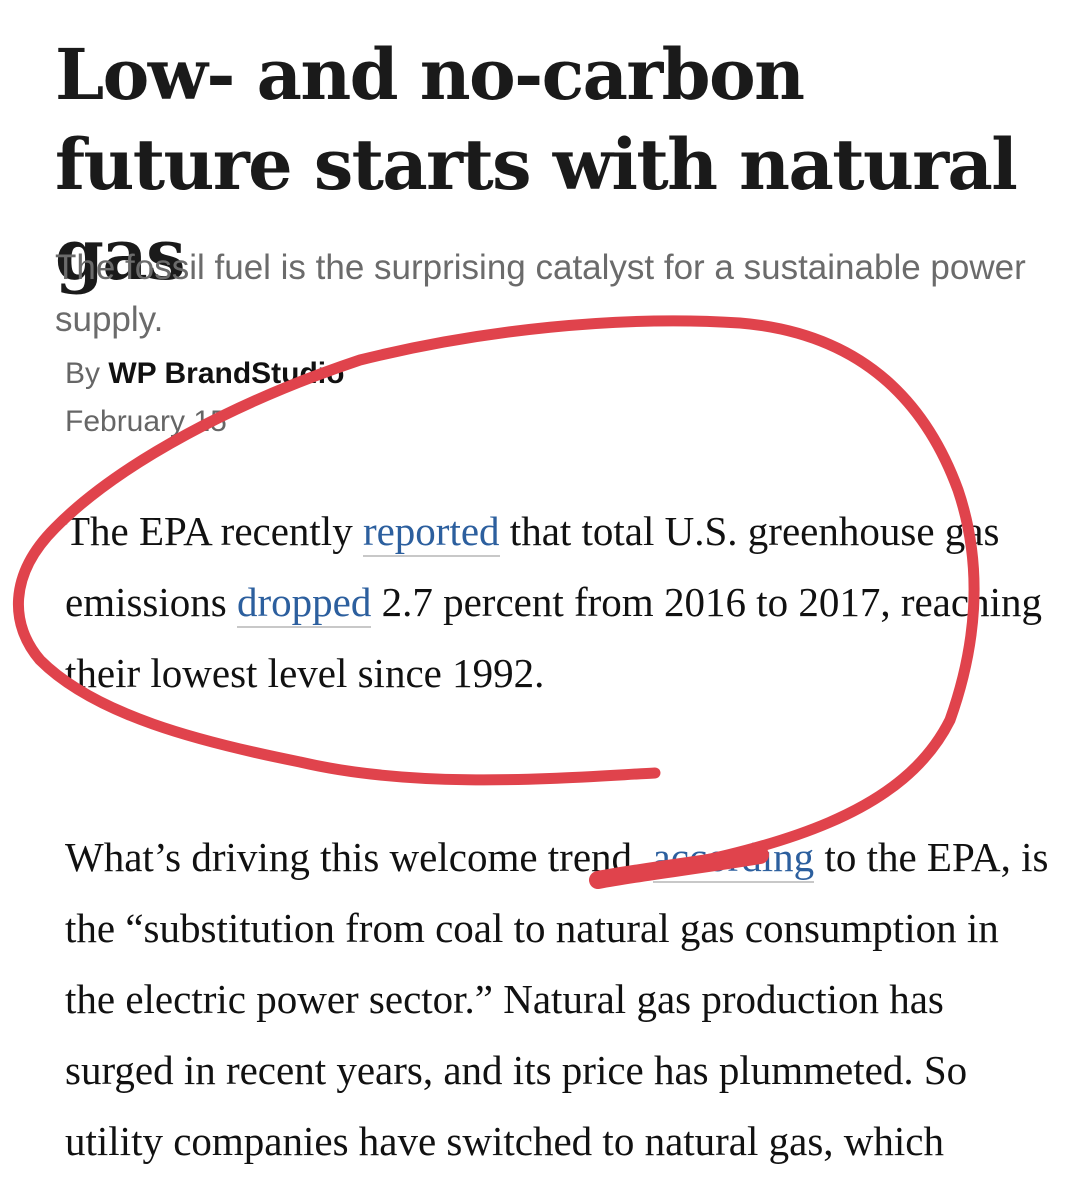 Image resolution: width=1085 pixels, height=1200 pixels. I want to click on author-link: WP BrandStudio, so click(226, 373).